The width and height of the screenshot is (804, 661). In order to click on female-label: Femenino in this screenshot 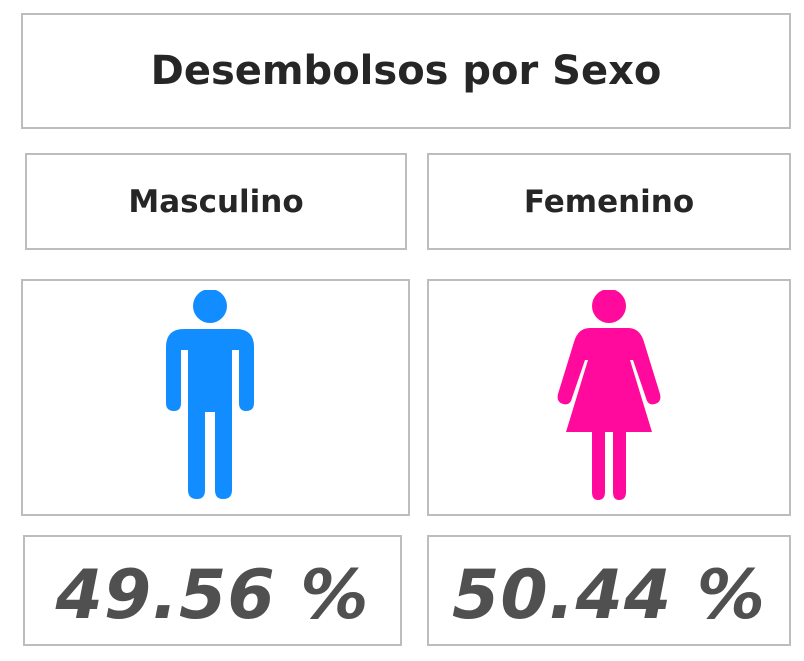, I will do `click(609, 201)`.